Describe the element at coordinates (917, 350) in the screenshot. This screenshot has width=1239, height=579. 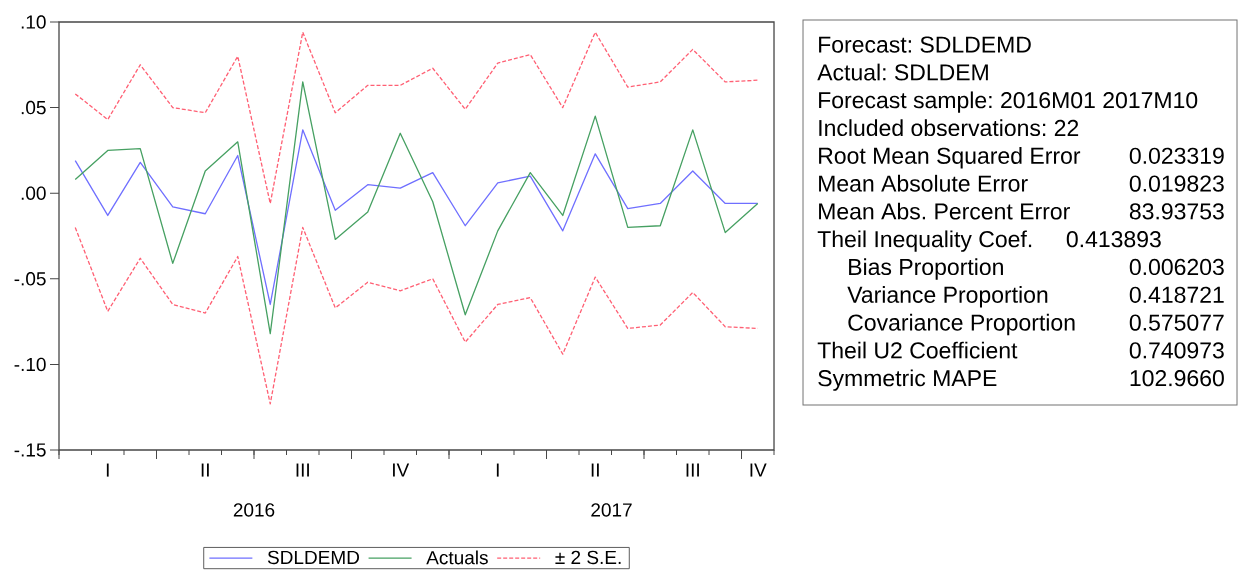
I see `text: Theil U2 Coefficient` at that location.